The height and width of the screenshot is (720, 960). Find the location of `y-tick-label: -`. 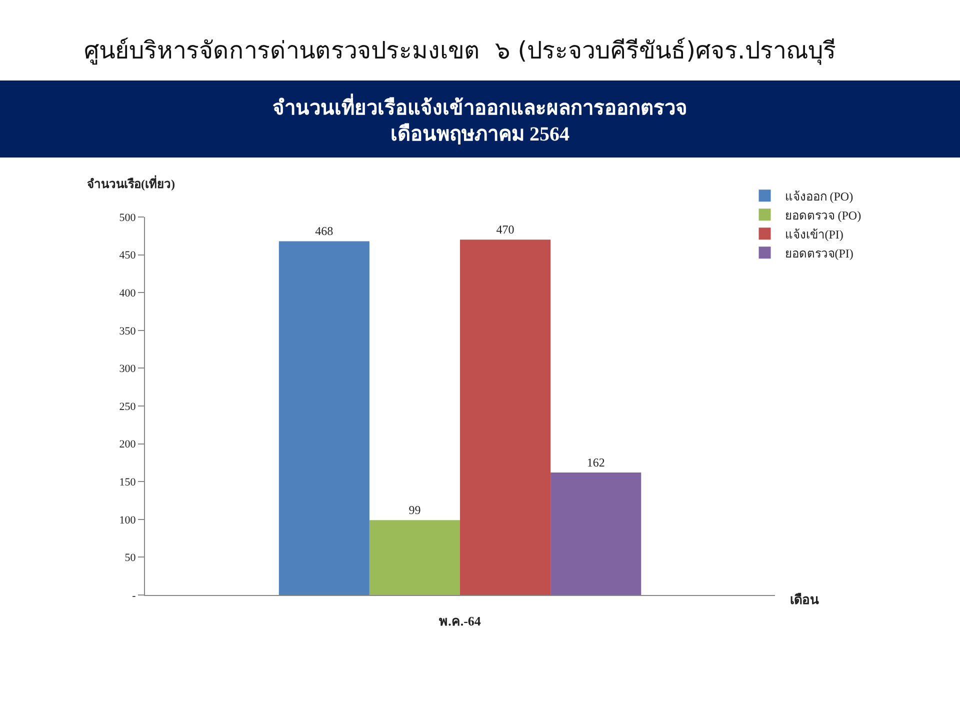

y-tick-label: - is located at coordinates (134, 596).